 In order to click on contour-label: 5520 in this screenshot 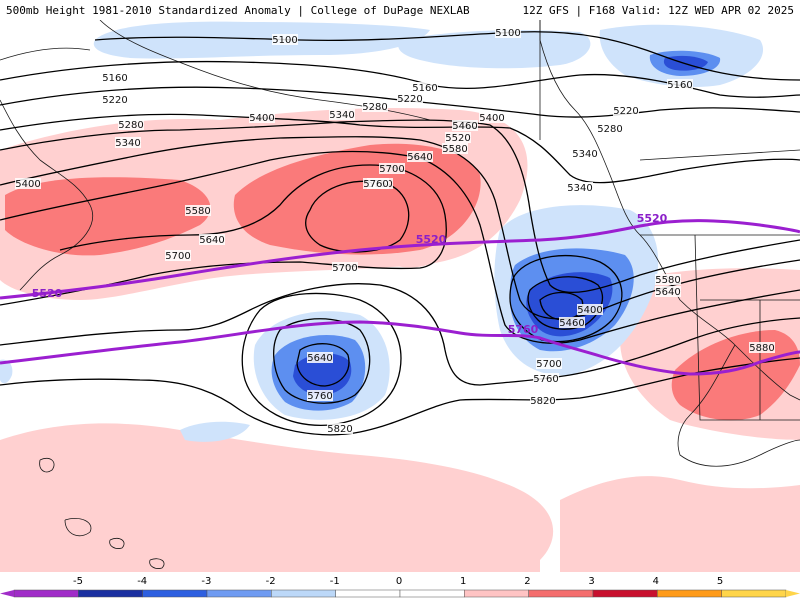, I will do `click(458, 138)`.